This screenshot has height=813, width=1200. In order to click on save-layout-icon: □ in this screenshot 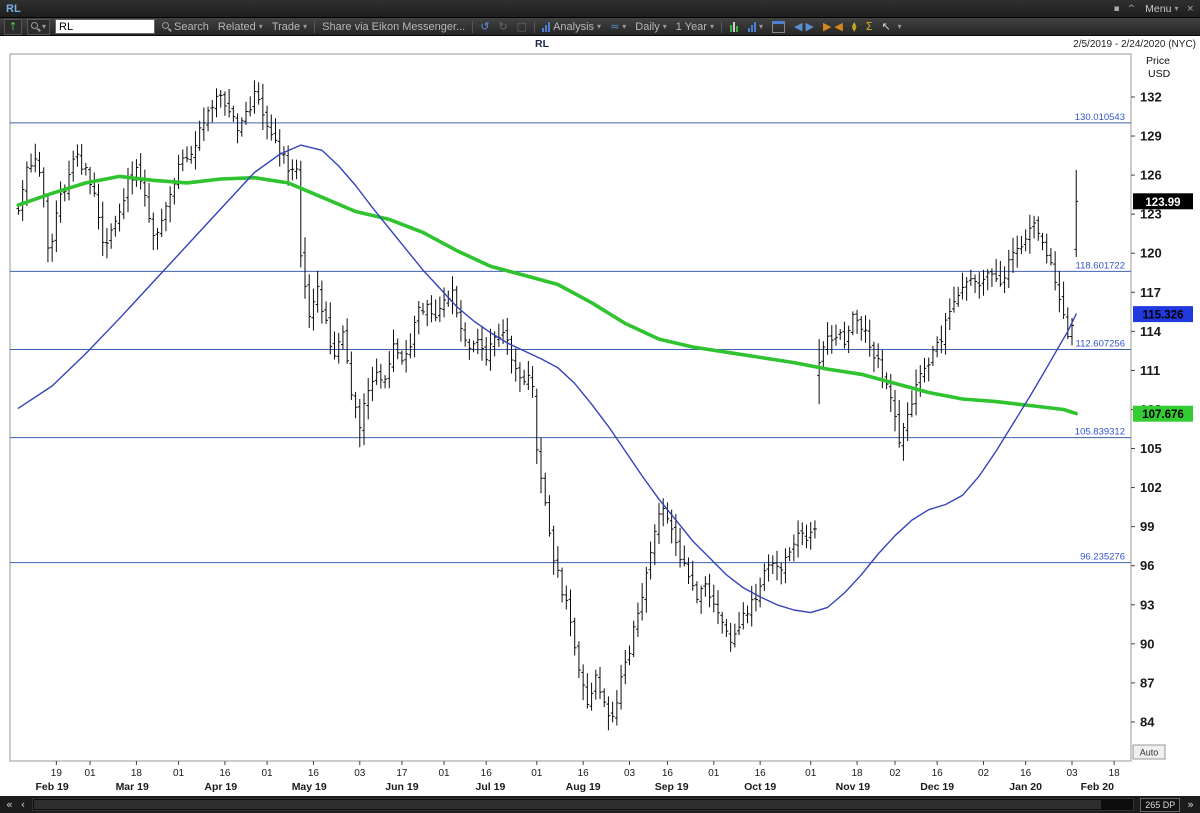, I will do `click(522, 26)`.